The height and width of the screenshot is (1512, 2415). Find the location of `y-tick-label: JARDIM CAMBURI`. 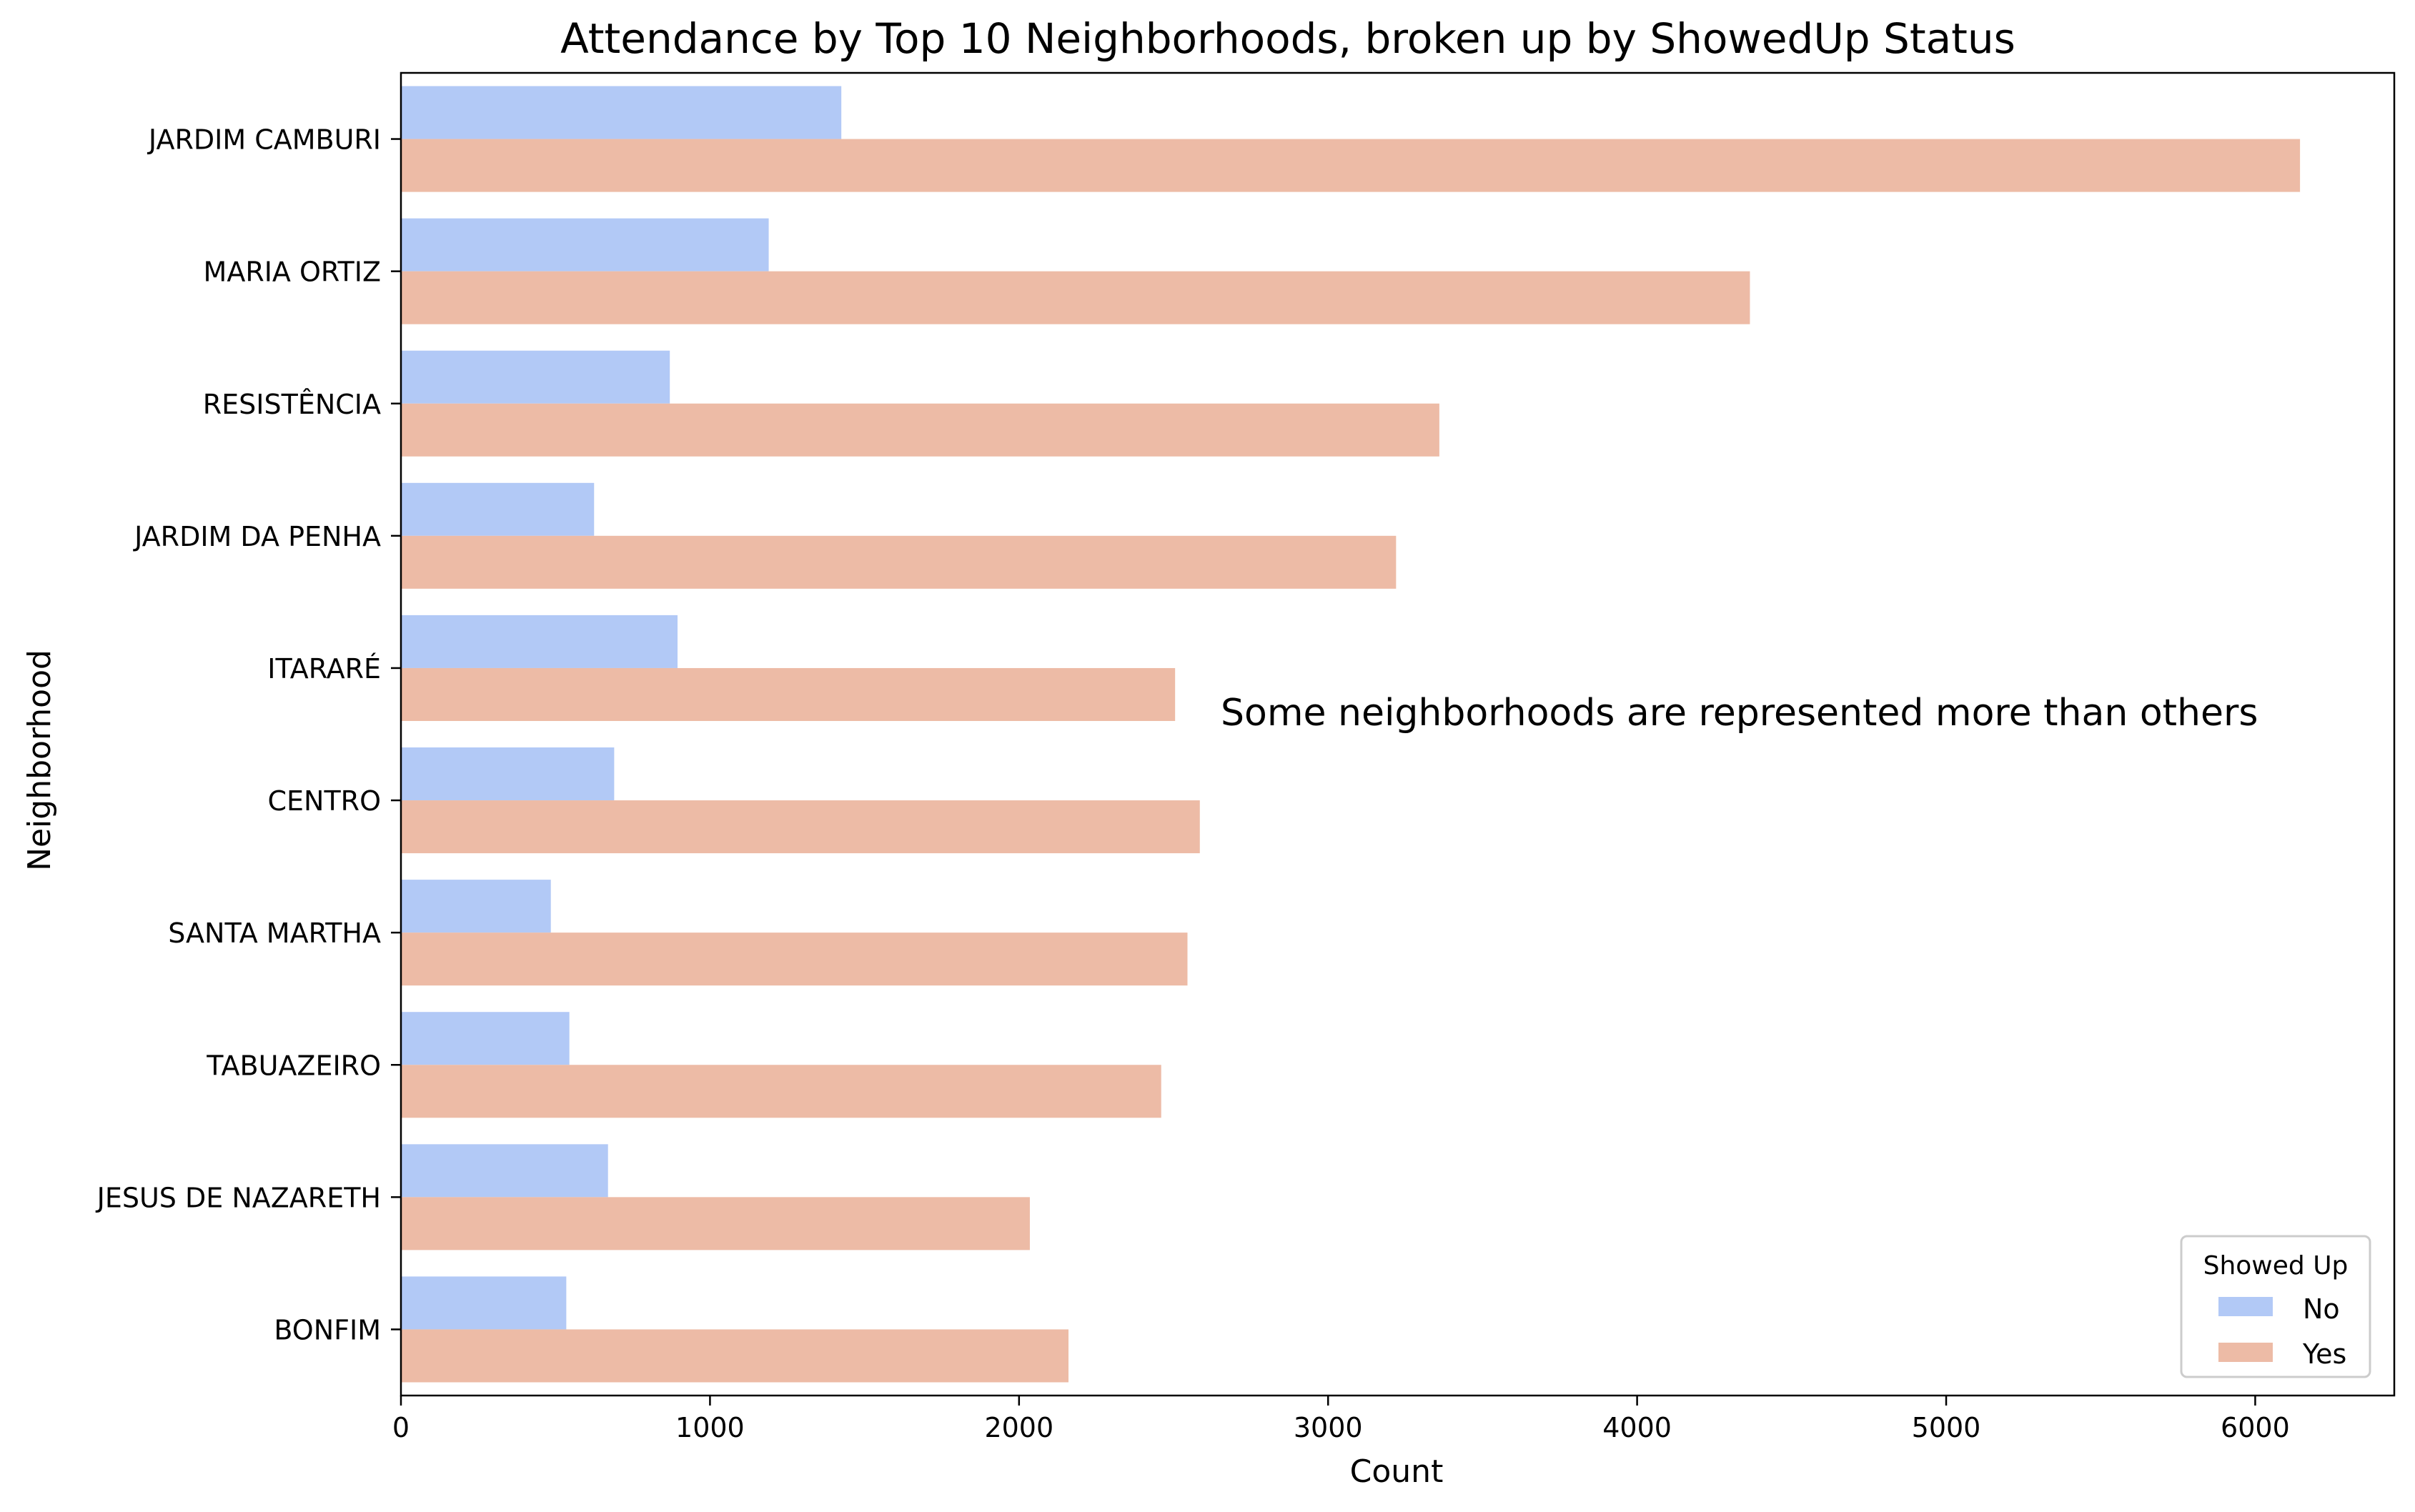

y-tick-label: JARDIM CAMBURI is located at coordinates (264, 140).